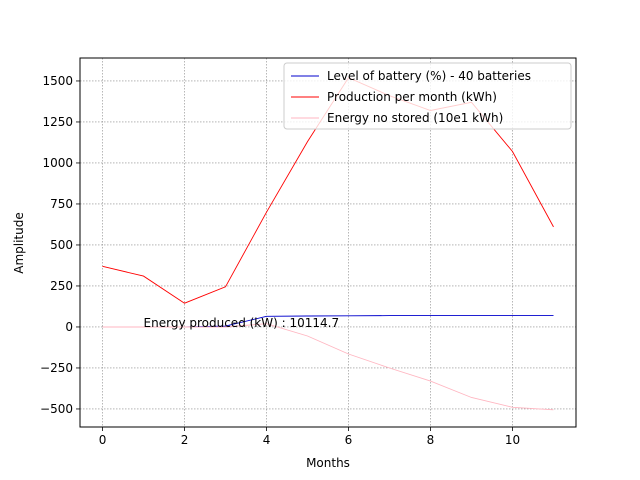 The width and height of the screenshot is (640, 480). What do you see at coordinates (309, 437) in the screenshot?
I see `x-axis: 0 2 4 6 8 10` at bounding box center [309, 437].